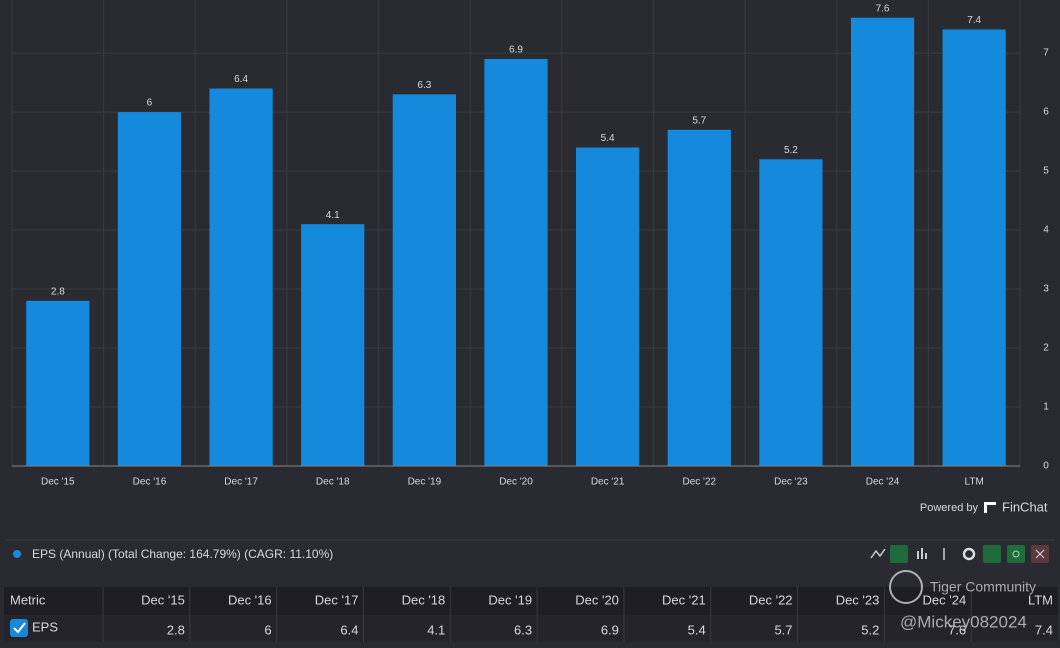  I want to click on table-header-cell: Dec '16, so click(250, 599).